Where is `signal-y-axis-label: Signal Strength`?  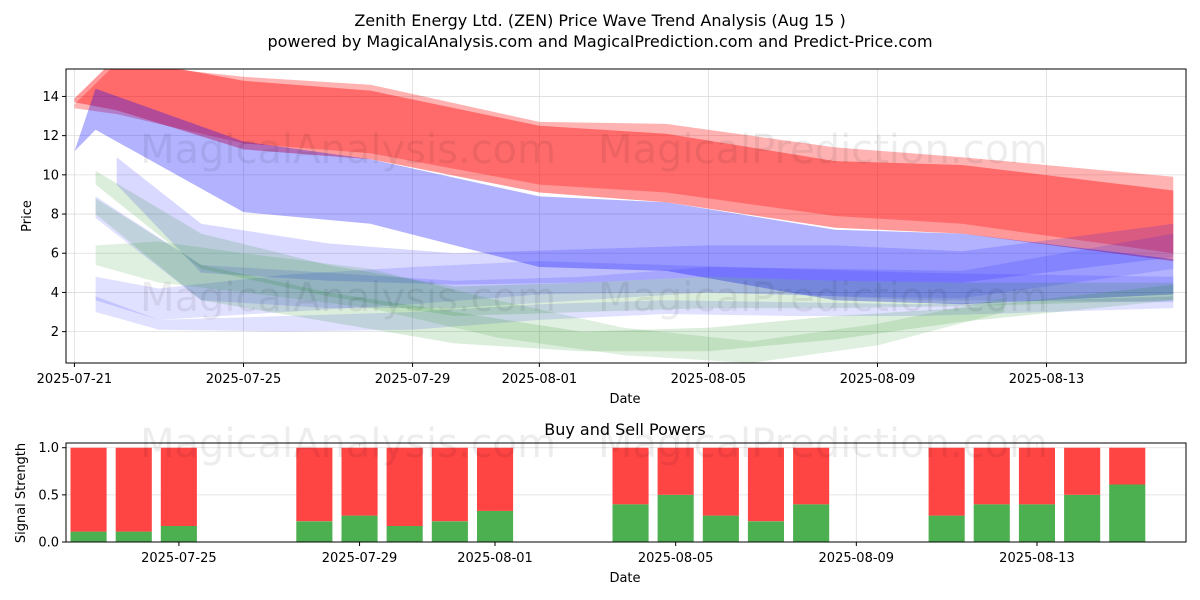 signal-y-axis-label: Signal Strength is located at coordinates (21, 493).